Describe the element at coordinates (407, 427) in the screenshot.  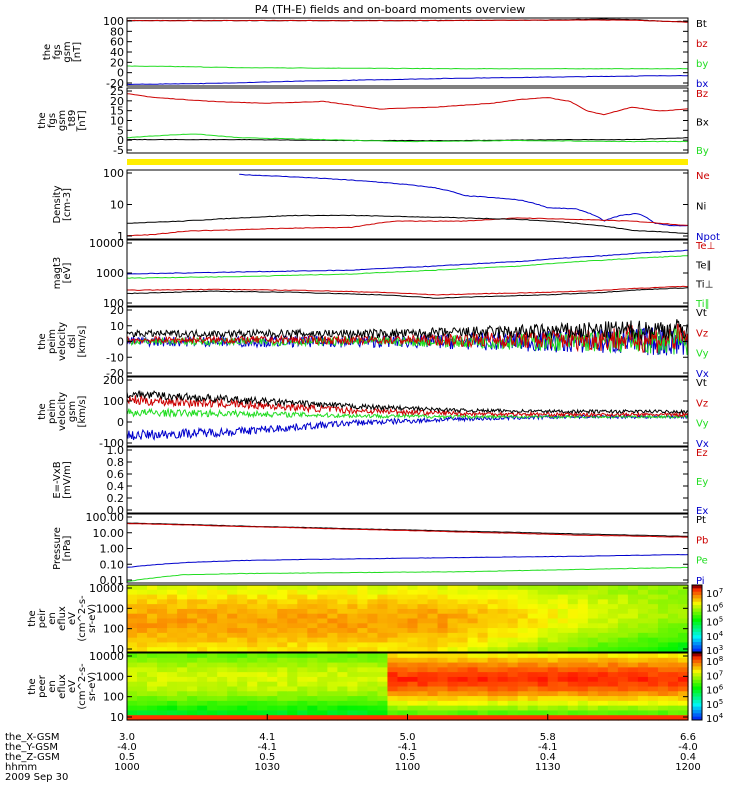
I see `series-vx` at that location.